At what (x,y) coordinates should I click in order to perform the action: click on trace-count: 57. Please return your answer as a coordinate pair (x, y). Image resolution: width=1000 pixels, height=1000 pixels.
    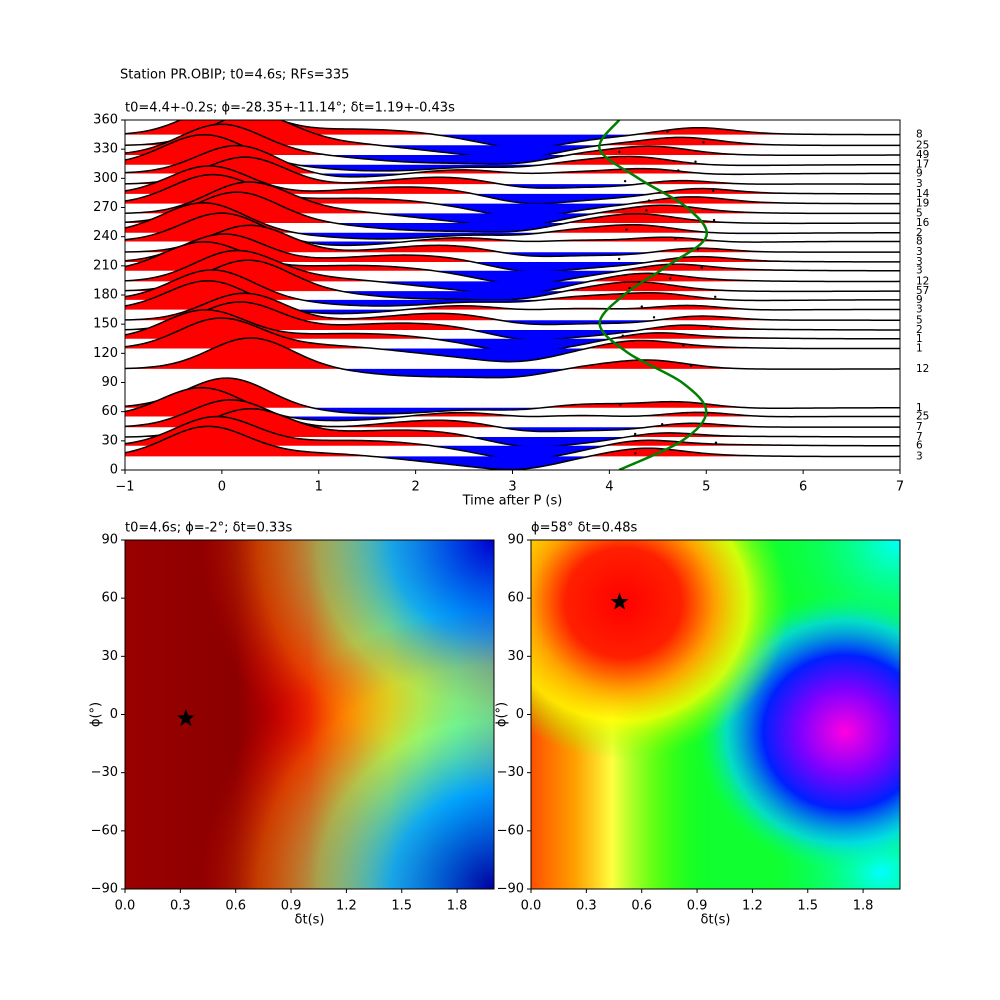
    Looking at the image, I should click on (922, 291).